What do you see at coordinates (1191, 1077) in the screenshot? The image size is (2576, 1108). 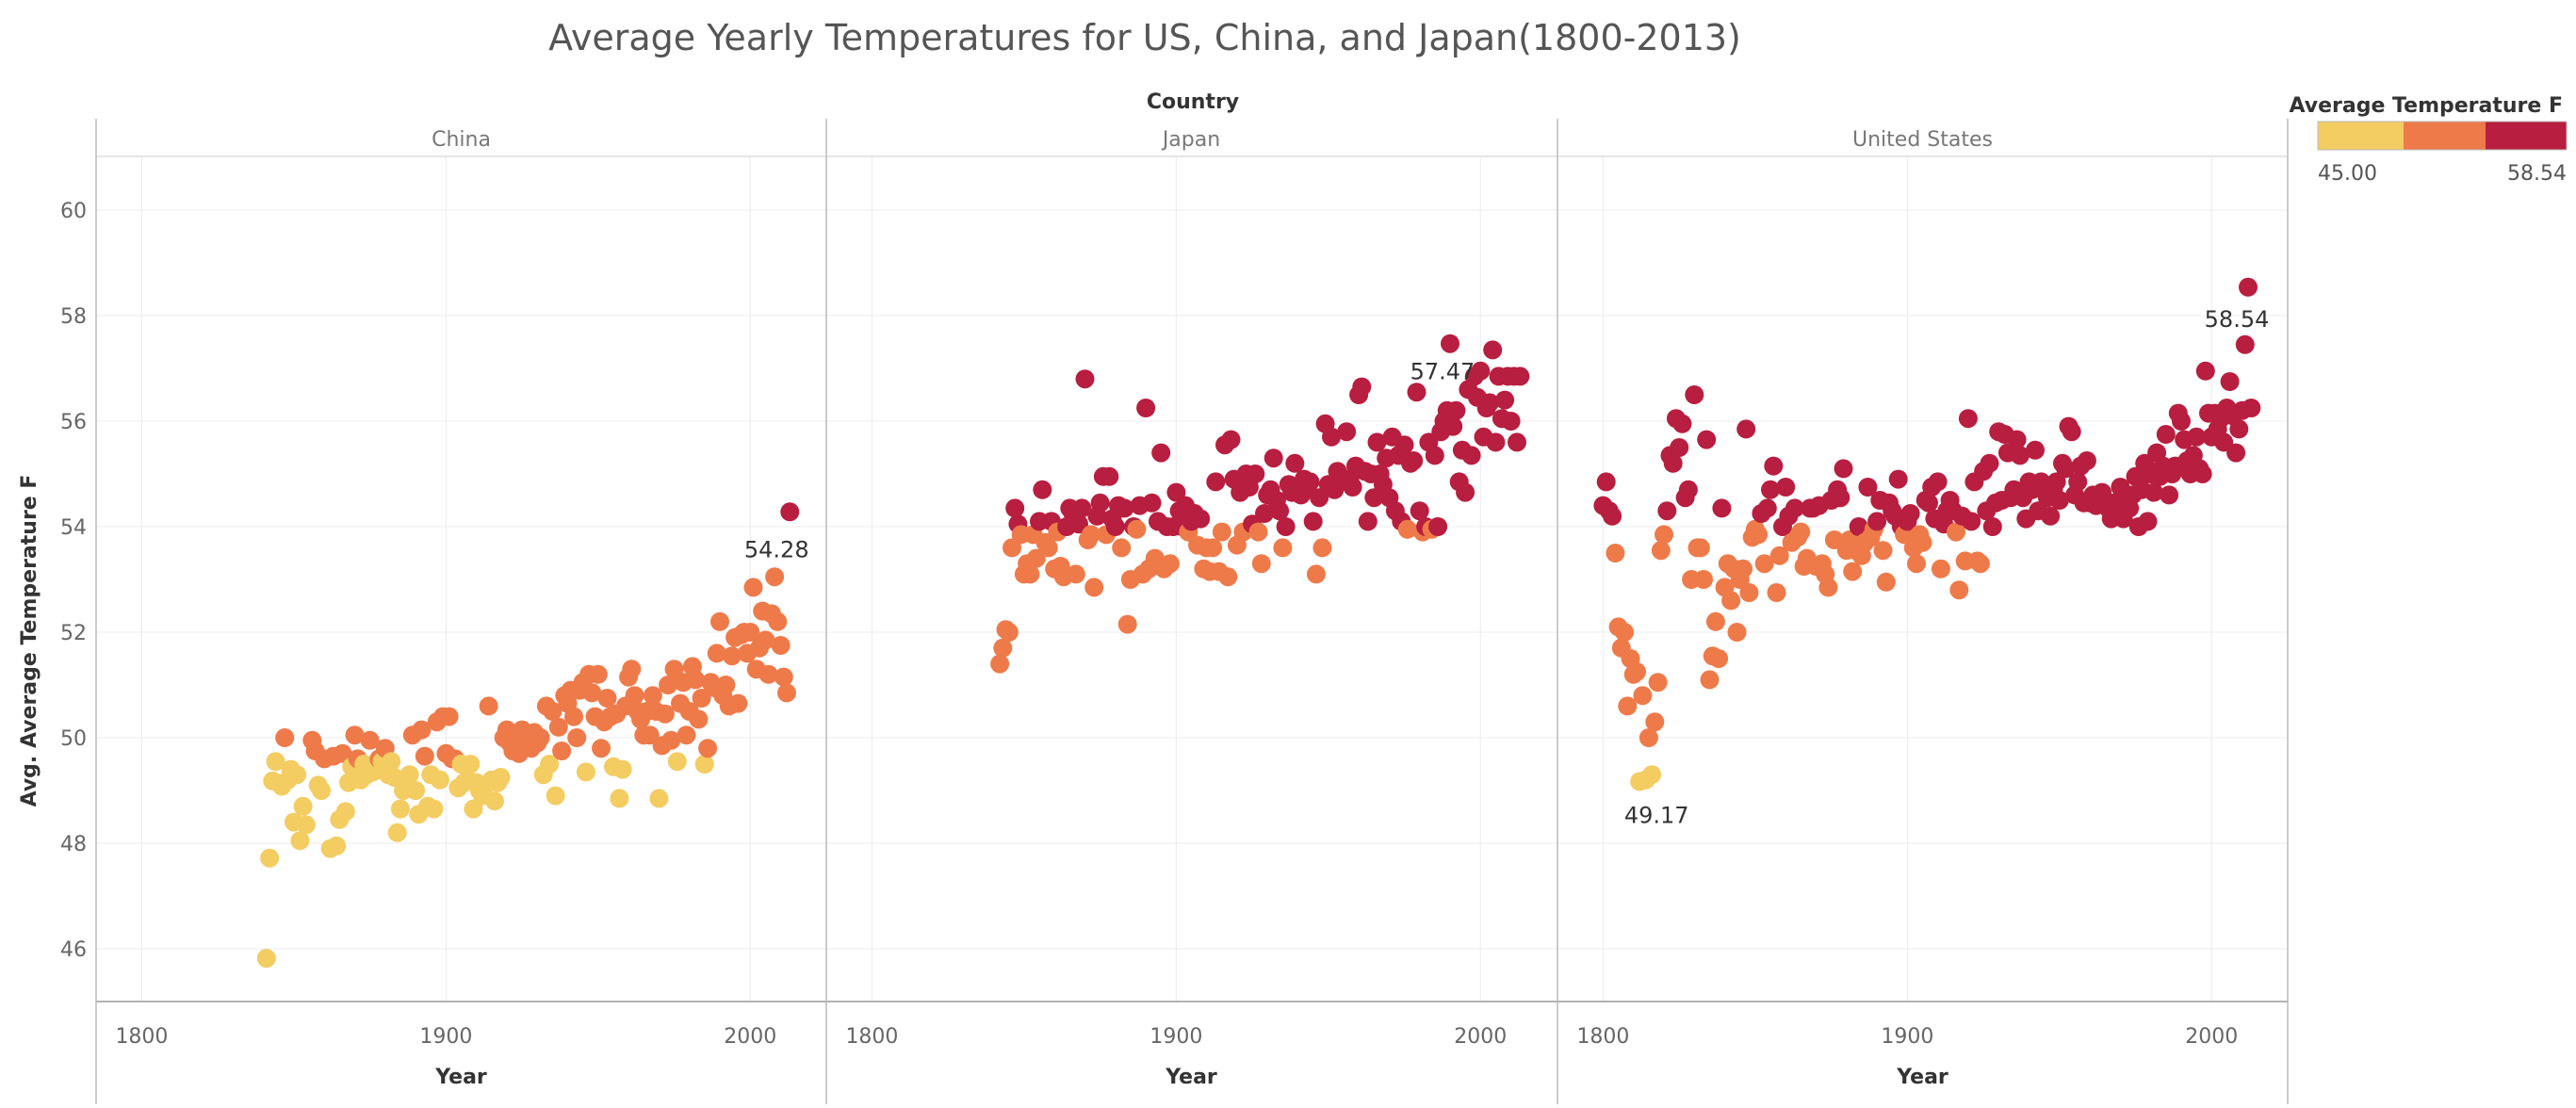 I see `x-axis-title: Year` at bounding box center [1191, 1077].